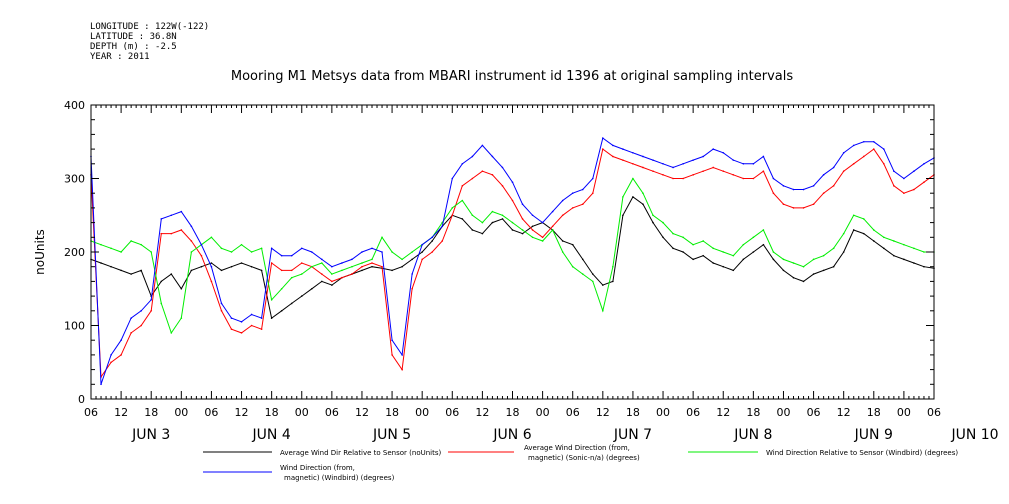 The height and width of the screenshot is (504, 1009). I want to click on meta-depth: DEPTH (m) : -2.5, so click(133, 47).